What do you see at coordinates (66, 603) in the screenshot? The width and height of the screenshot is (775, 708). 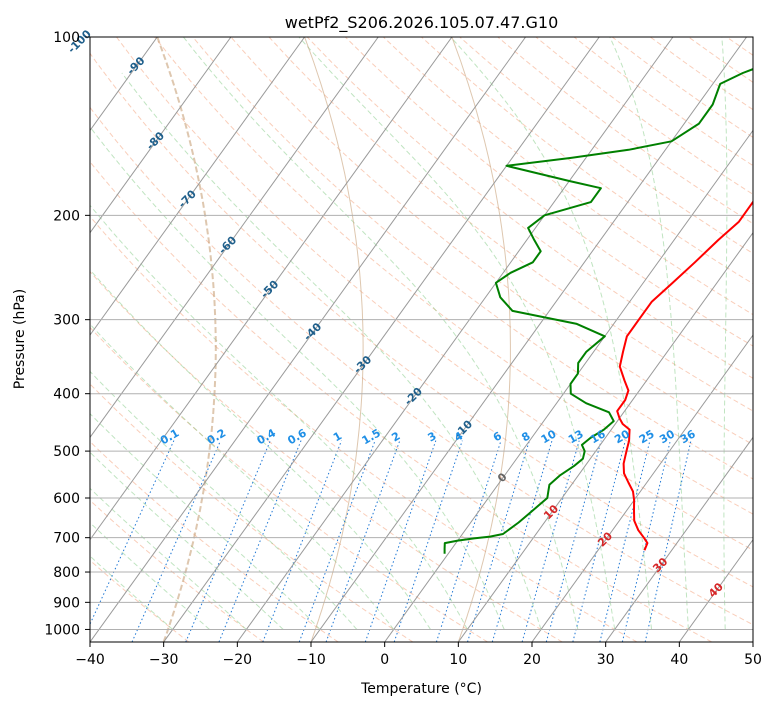 I see `y-tick-label: 900` at bounding box center [66, 603].